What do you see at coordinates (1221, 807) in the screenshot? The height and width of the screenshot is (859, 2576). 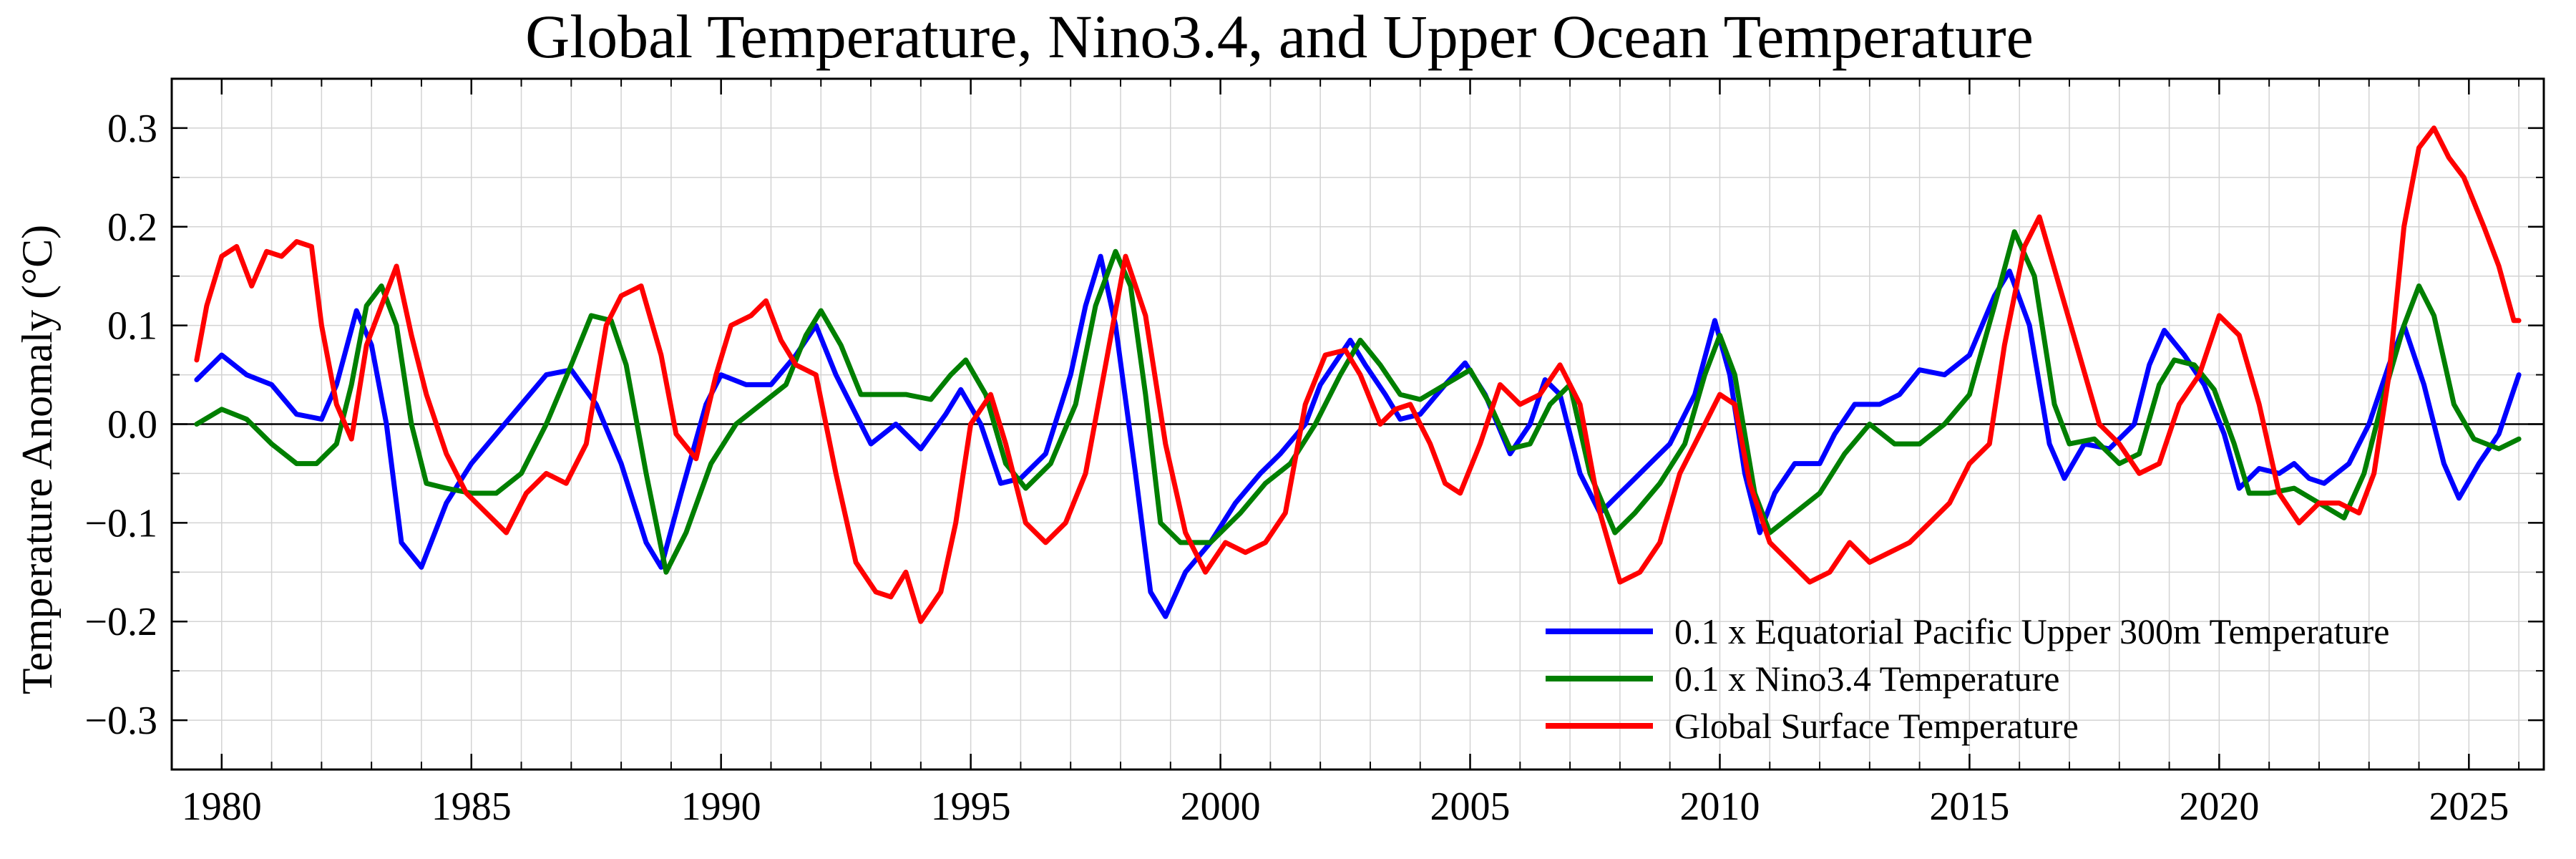 I see `x-tick-label: 2000` at bounding box center [1221, 807].